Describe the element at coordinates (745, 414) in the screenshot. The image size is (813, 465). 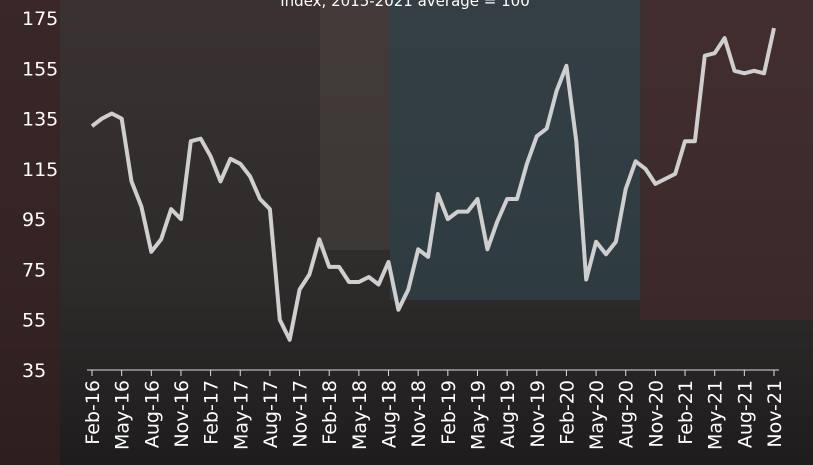
I see `x-tick-label: Aug-21` at that location.